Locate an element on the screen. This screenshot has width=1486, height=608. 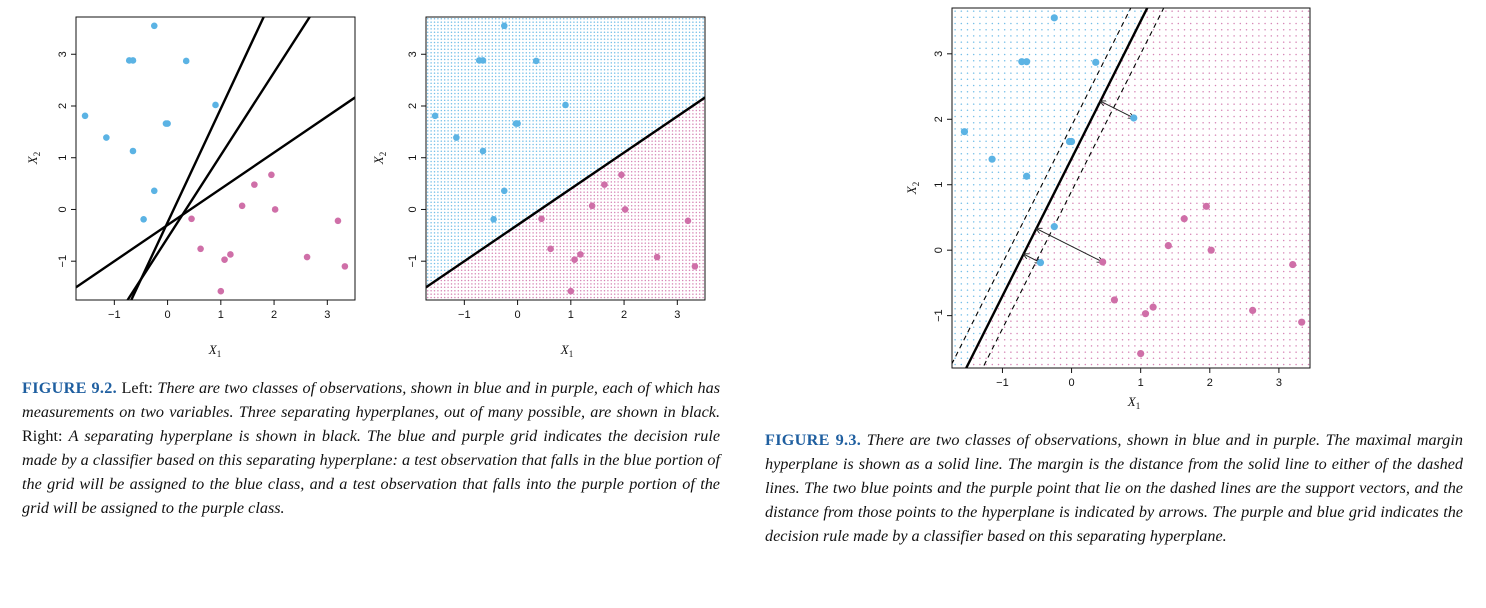
fig92-right-plot: −1 0 1 2 3 −1 0 1 2 3 X1 X2 is located at coordinates (538, 187).